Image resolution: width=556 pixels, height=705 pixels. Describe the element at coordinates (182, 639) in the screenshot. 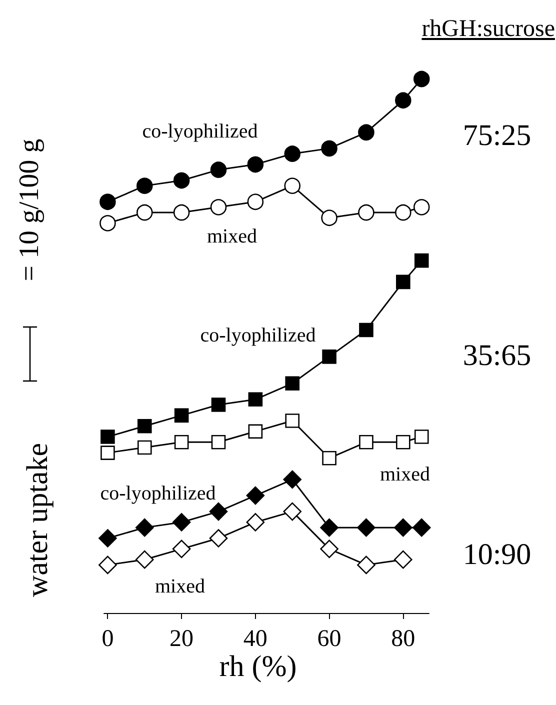

I see `x-tick-label: 20` at that location.